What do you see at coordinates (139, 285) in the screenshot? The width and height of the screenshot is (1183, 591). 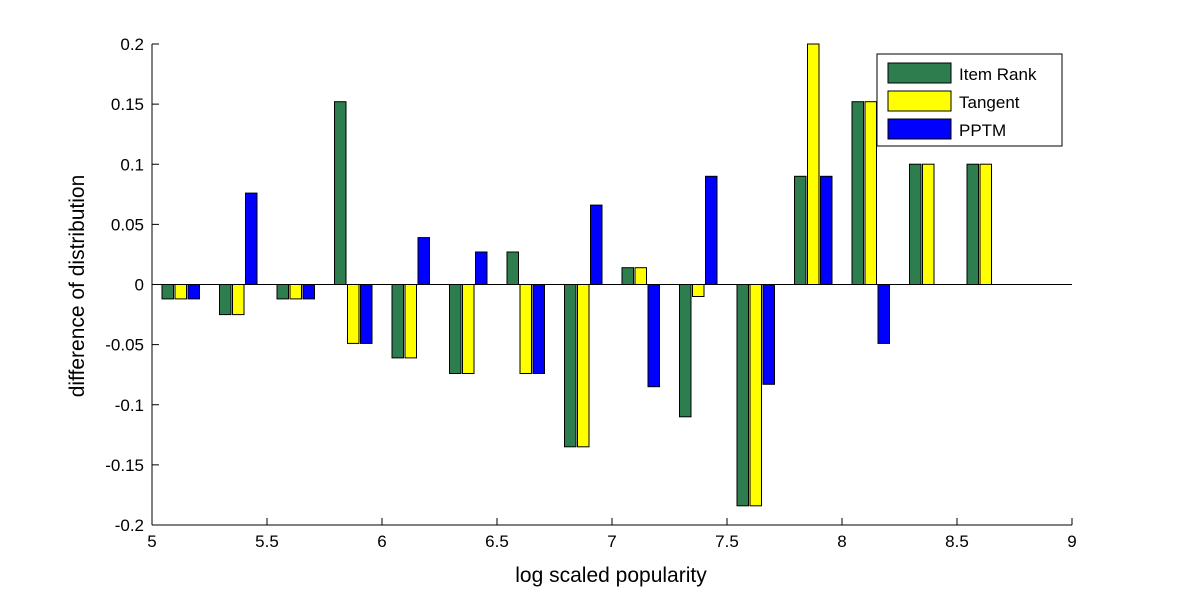 I see `y-tick-label: 0` at bounding box center [139, 285].